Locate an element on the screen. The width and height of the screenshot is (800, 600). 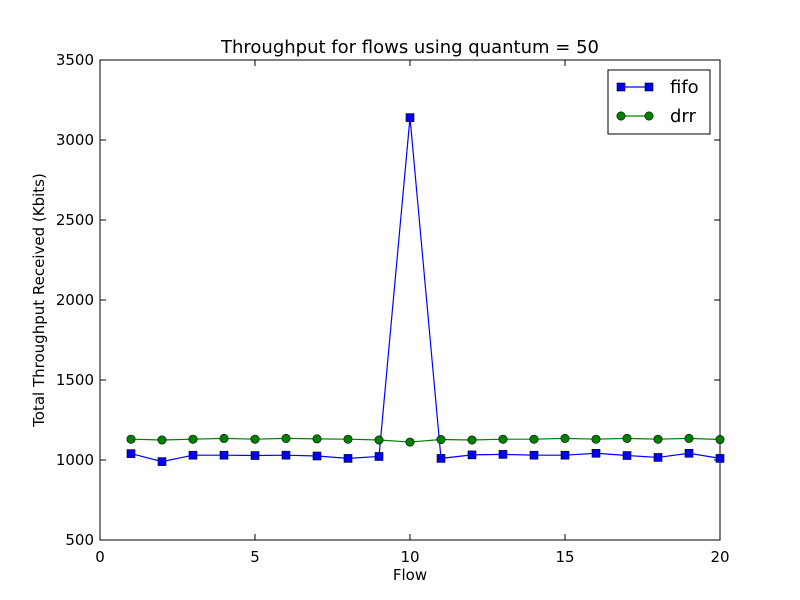
chart-title: Throughput for flows using quantum = 50 is located at coordinates (409, 47).